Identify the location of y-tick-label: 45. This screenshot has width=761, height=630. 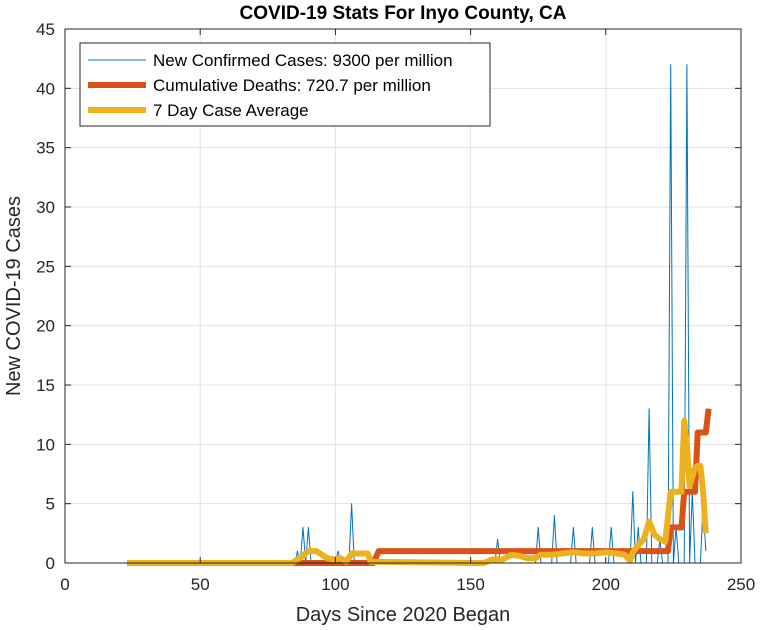
(45, 29).